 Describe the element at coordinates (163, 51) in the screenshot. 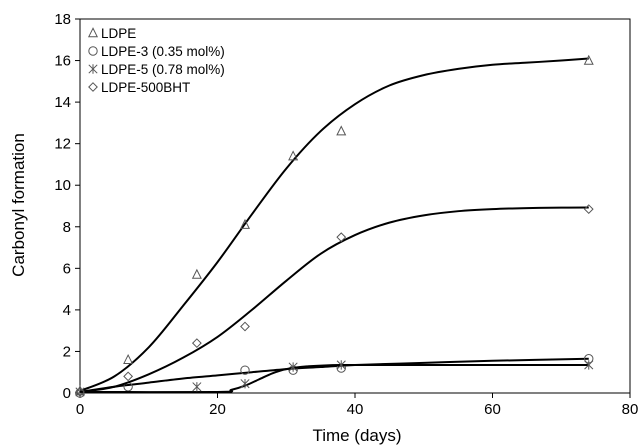

I see `legend-label-ldpe-3-0-35-mol: LDPE-3 (0.35 mol%)` at that location.